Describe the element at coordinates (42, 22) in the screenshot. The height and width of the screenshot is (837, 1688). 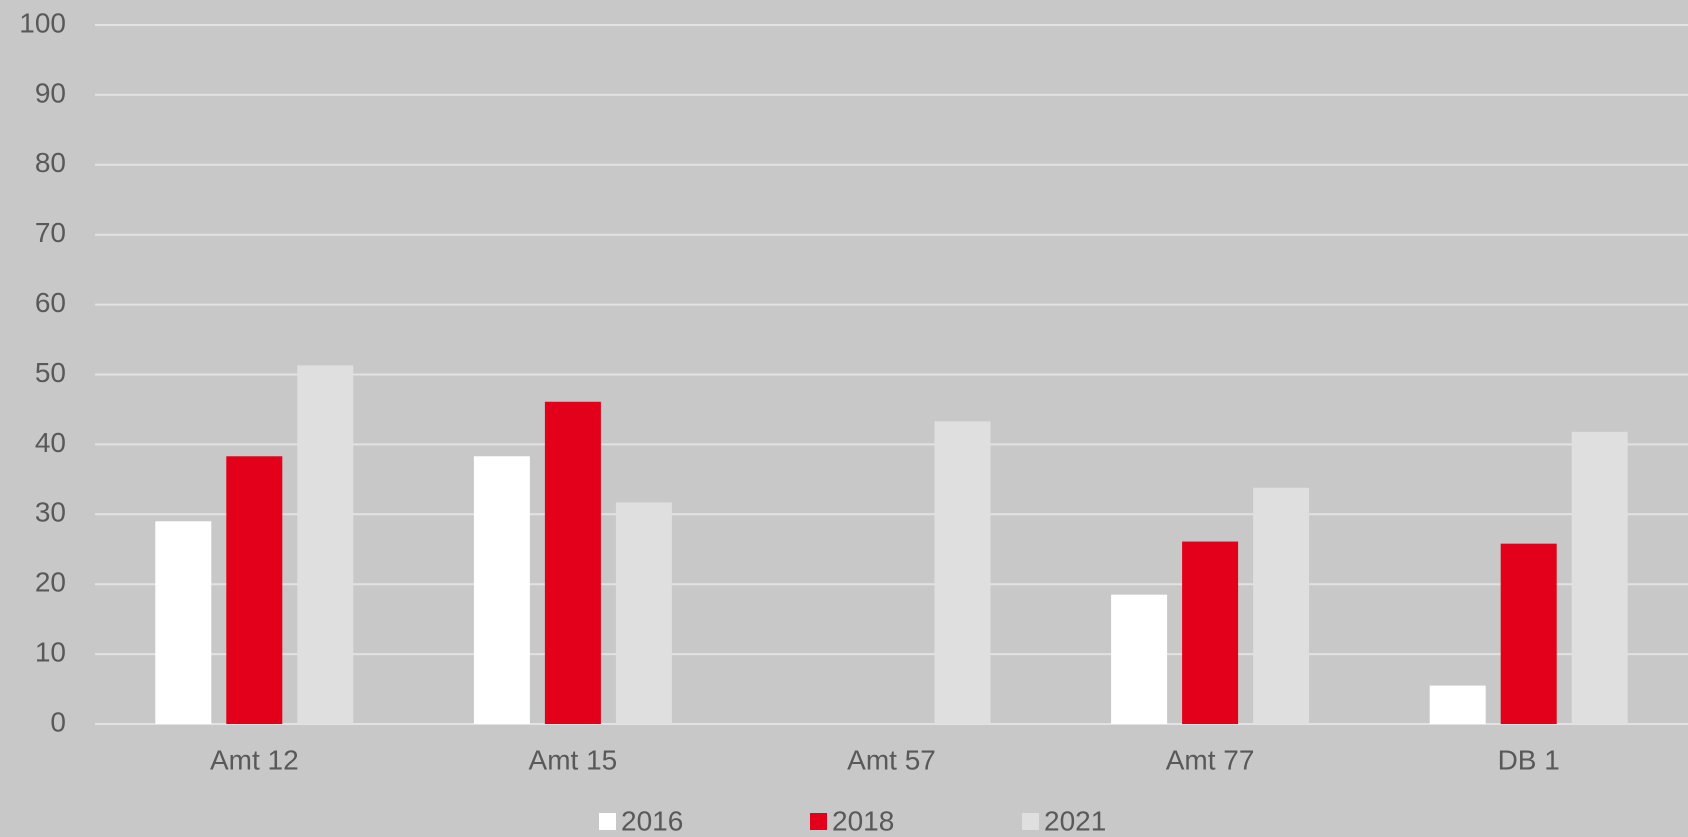
I see `y-tick-label: 100` at that location.